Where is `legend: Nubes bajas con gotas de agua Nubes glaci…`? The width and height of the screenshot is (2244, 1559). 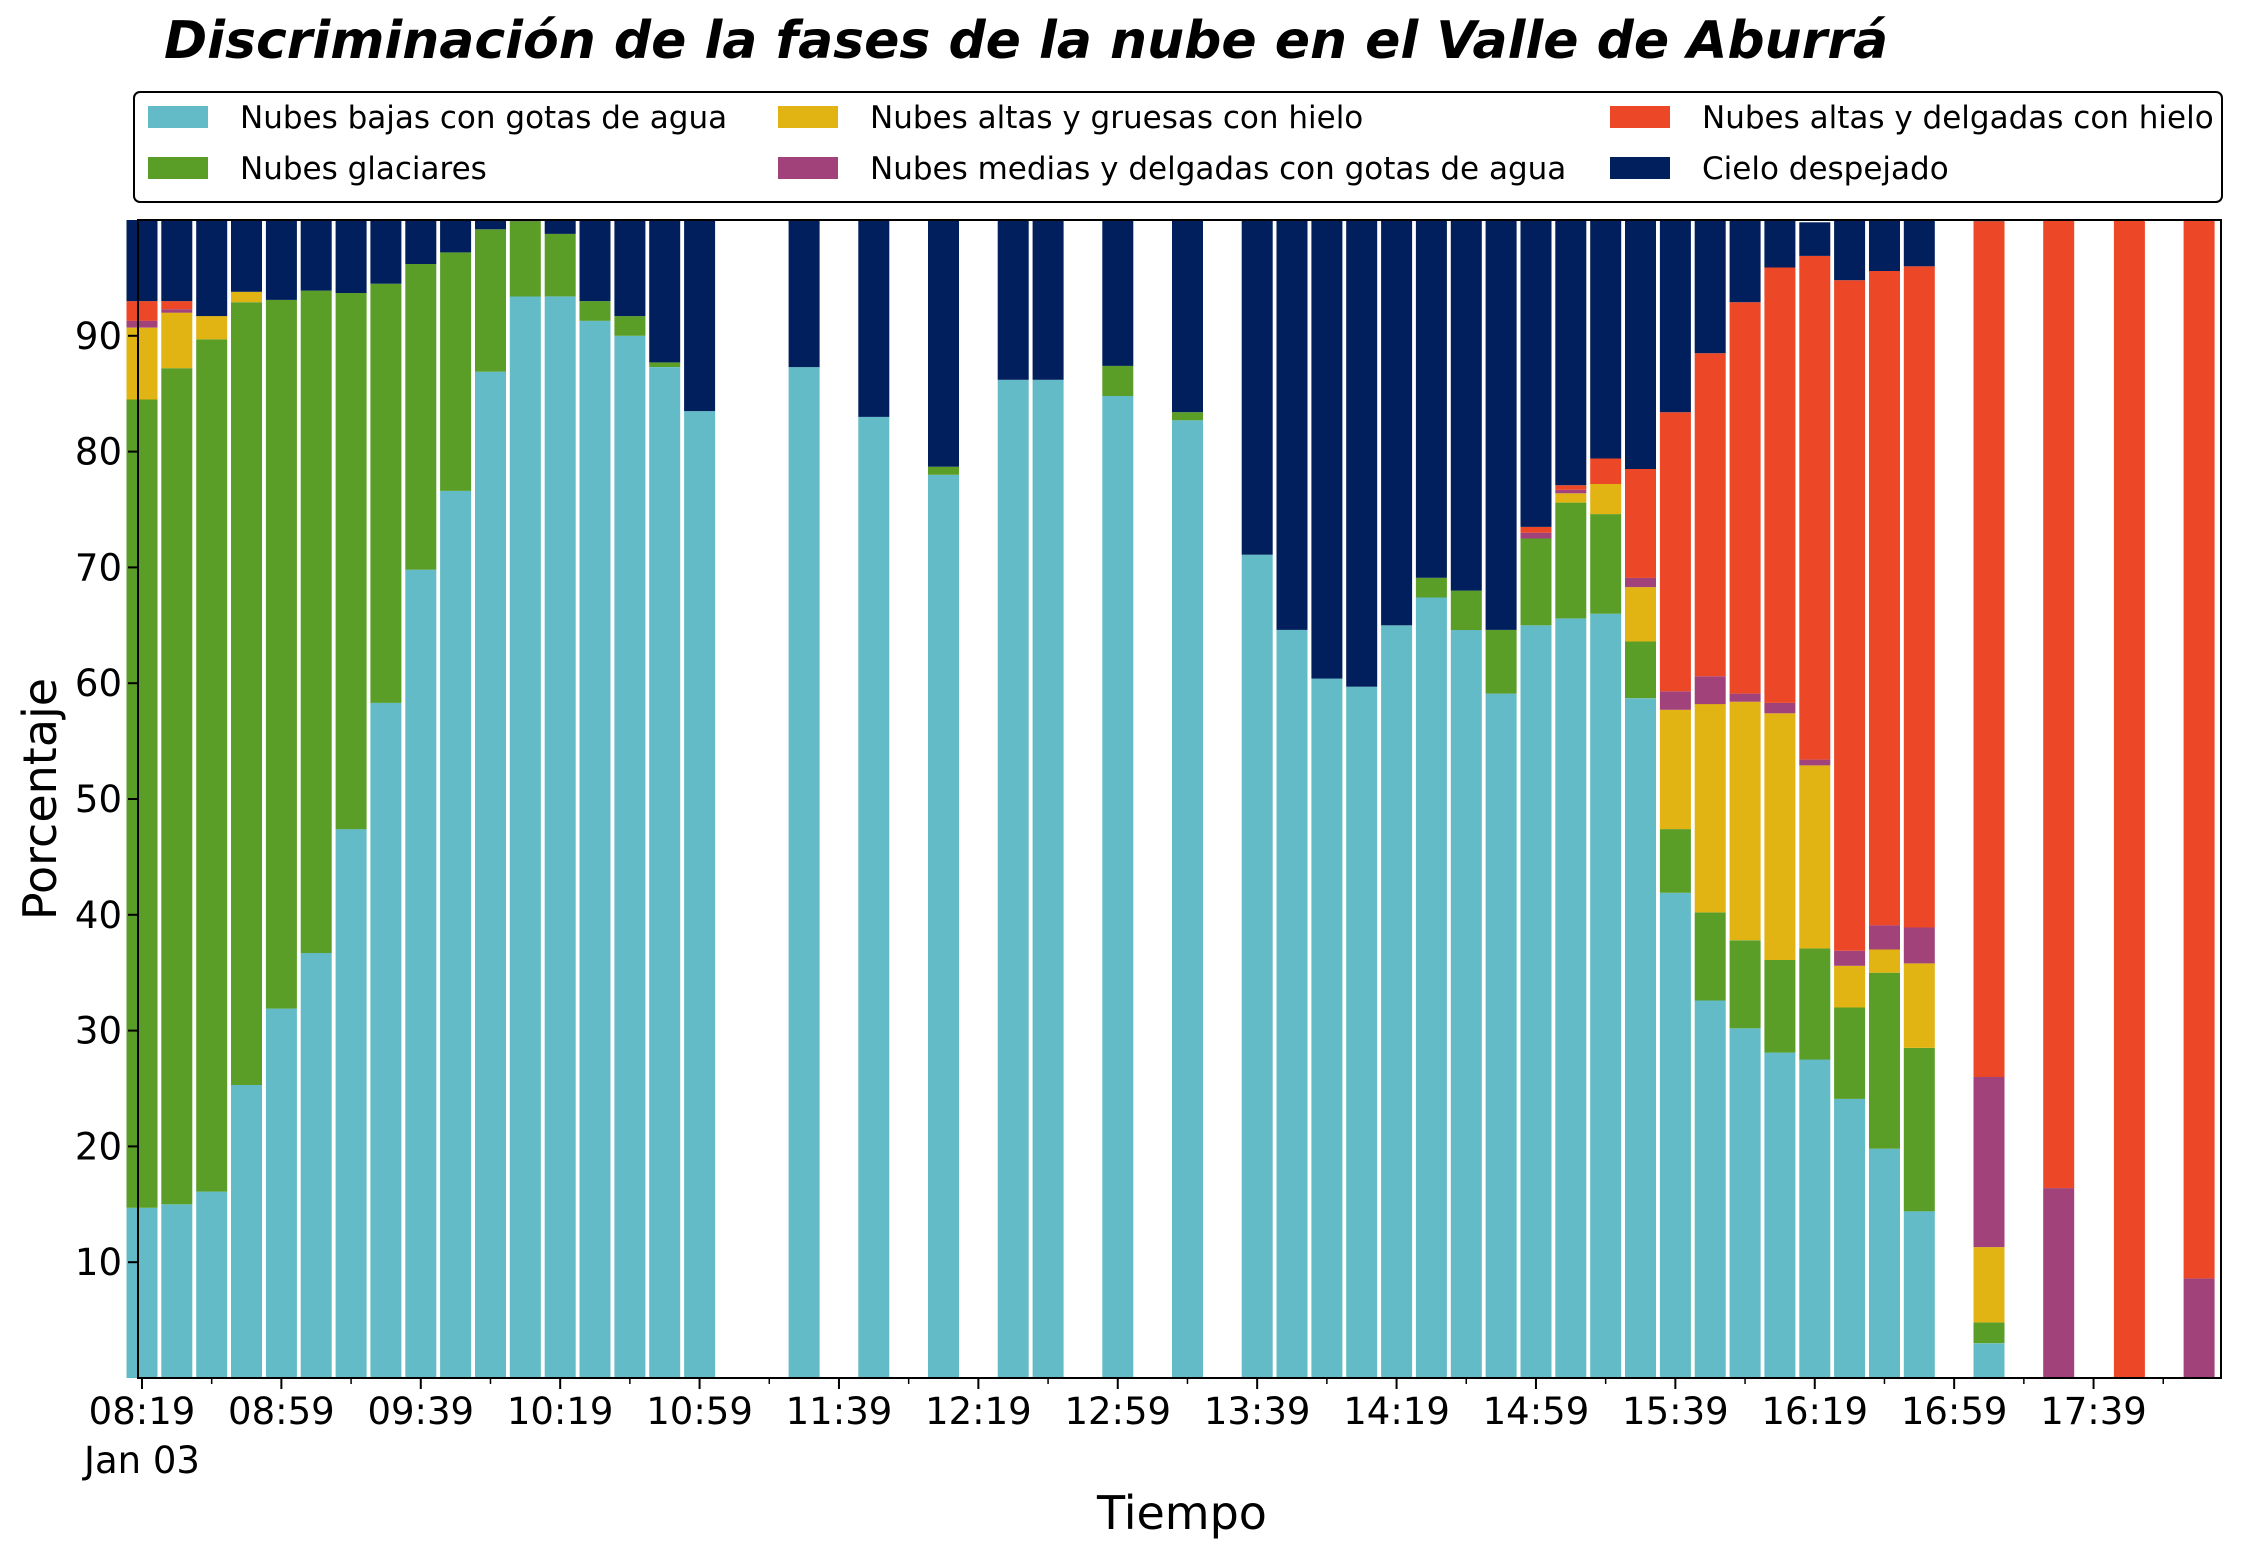
legend: Nubes bajas con gotas de agua Nubes glaci… is located at coordinates (1178, 147).